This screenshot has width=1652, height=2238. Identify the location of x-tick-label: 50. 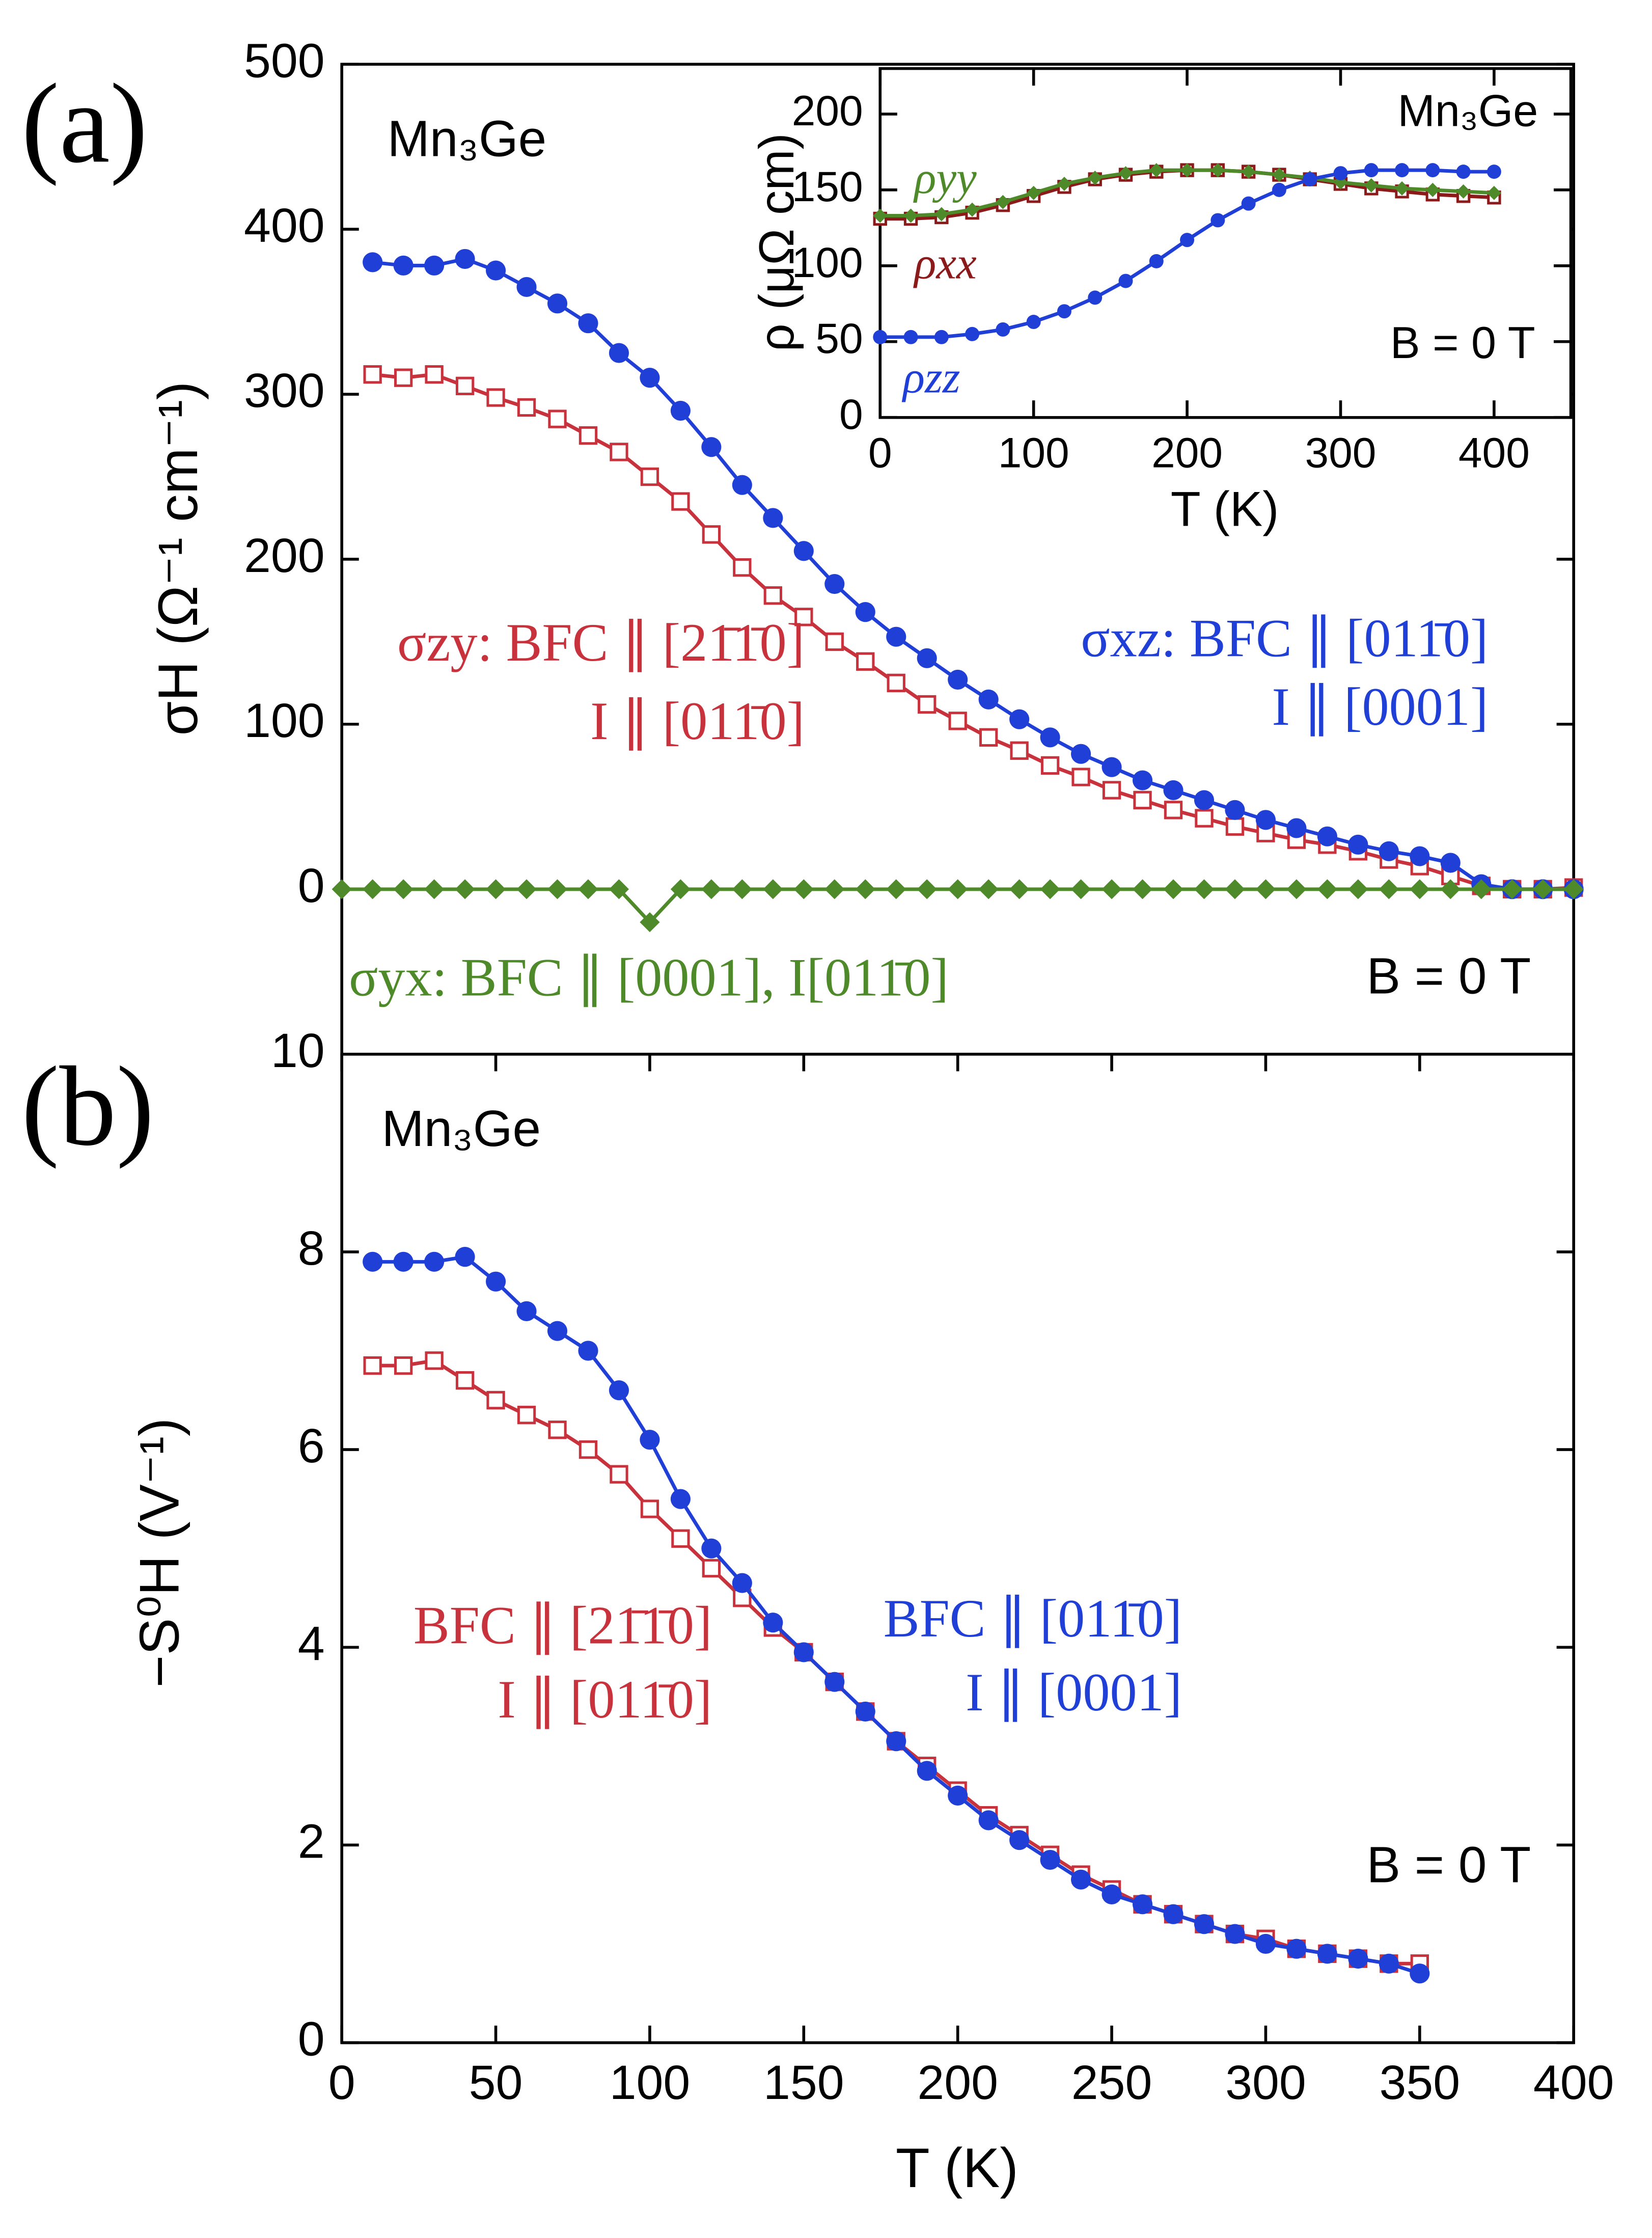
(496, 2083).